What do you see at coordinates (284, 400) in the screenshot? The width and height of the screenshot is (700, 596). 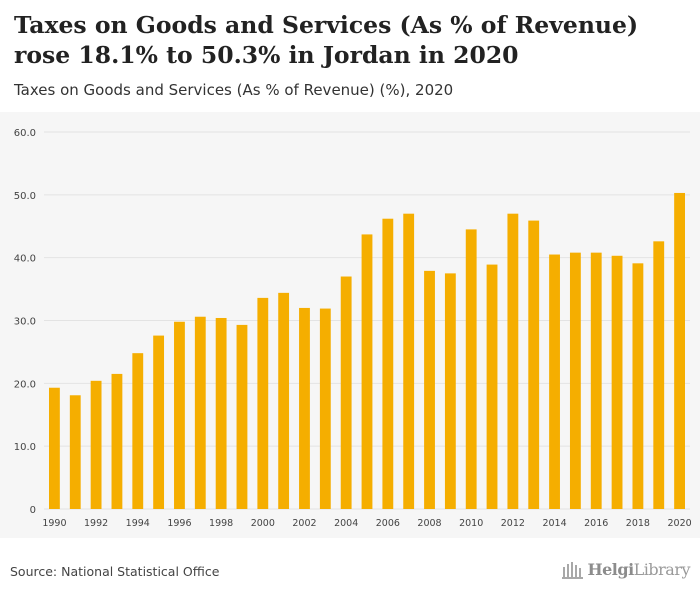 I see `bar-2001` at bounding box center [284, 400].